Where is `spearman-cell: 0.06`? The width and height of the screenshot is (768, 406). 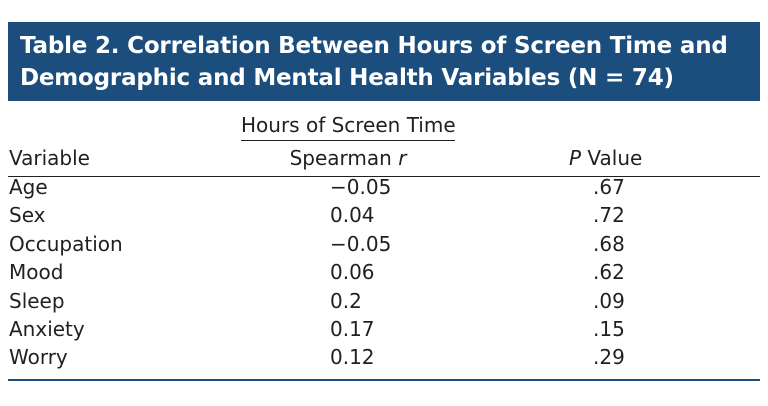
spearman-cell: 0.06 is located at coordinates (352, 272).